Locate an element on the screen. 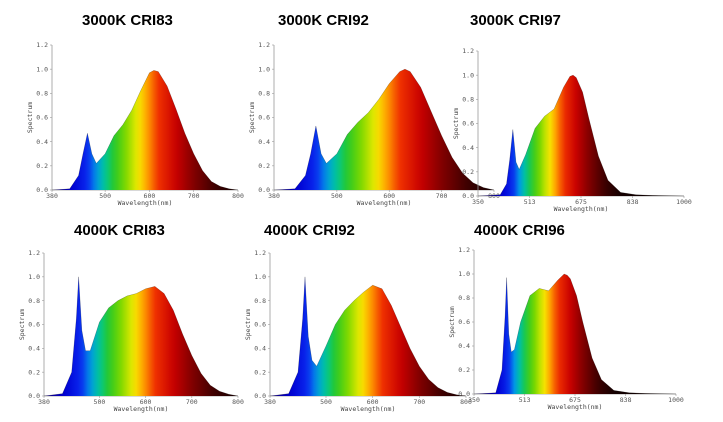  chart-title: 3000K CRI83 is located at coordinates (127, 20).